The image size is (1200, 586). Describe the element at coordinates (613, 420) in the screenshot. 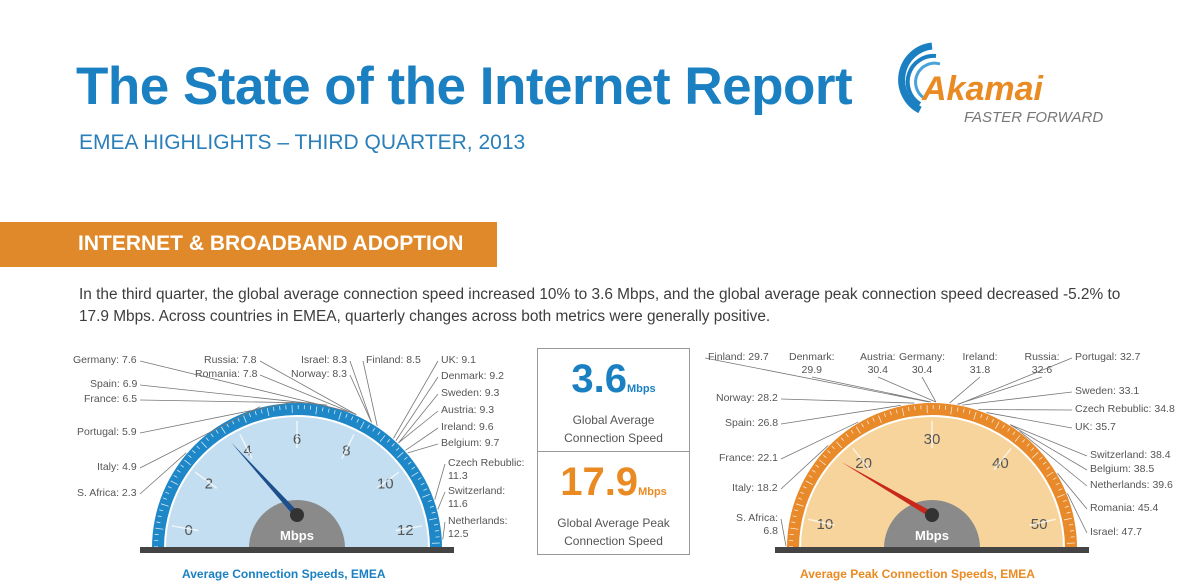

I see `stat-caption: Global Average` at that location.